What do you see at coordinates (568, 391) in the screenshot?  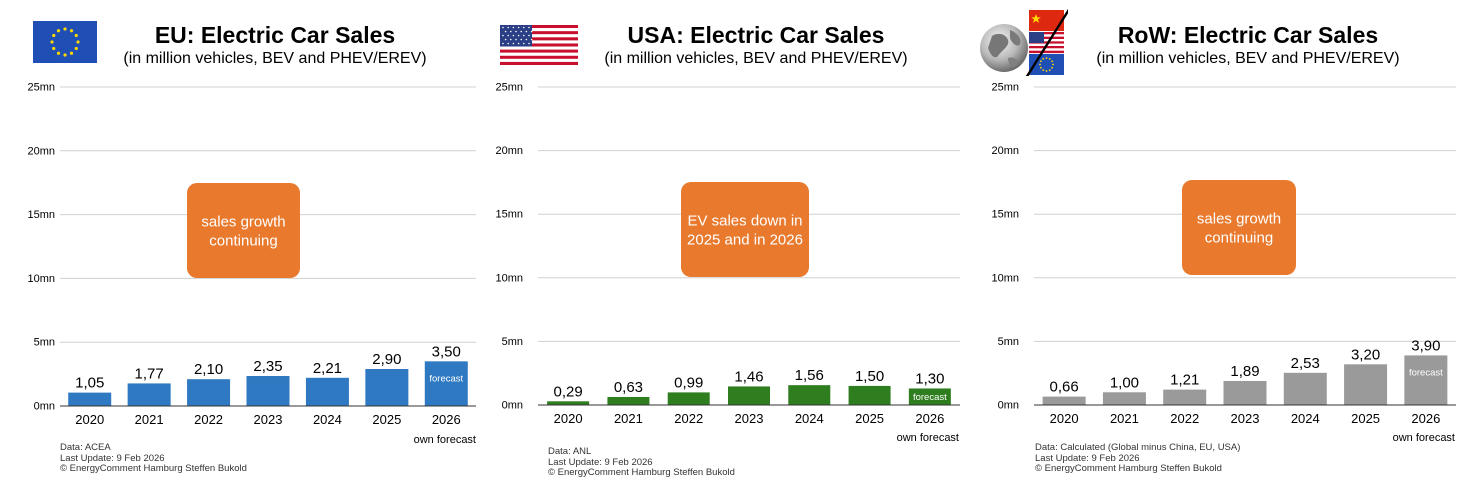 I see `bar-value-label: 0,29` at bounding box center [568, 391].